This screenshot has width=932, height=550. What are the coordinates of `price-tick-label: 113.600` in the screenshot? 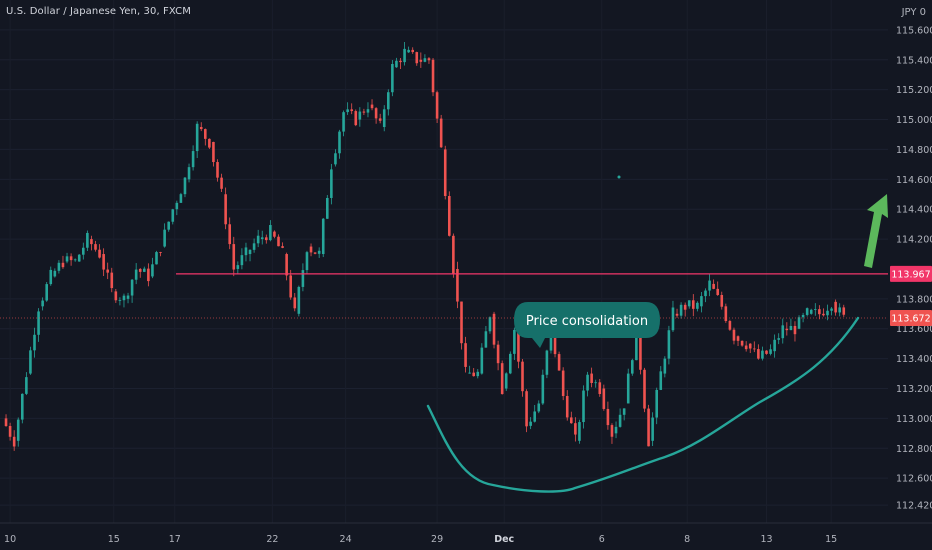 It's located at (914, 329).